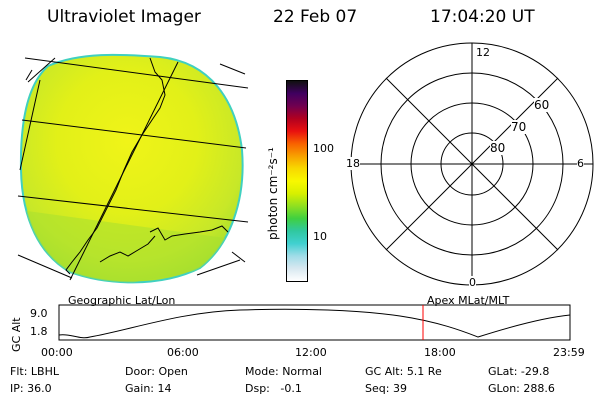 This screenshot has width=600, height=400. Describe the element at coordinates (147, 166) in the screenshot. I see `coastline` at that location.